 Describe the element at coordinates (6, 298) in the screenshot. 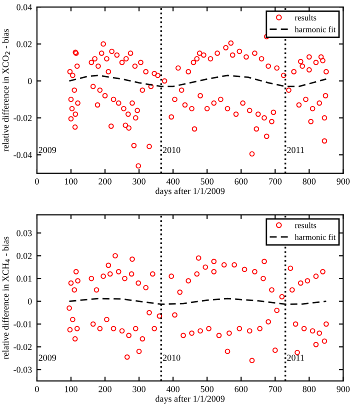

I see `y-axis-title: relative difference in XCH$_{4}$ - bias` at that location.